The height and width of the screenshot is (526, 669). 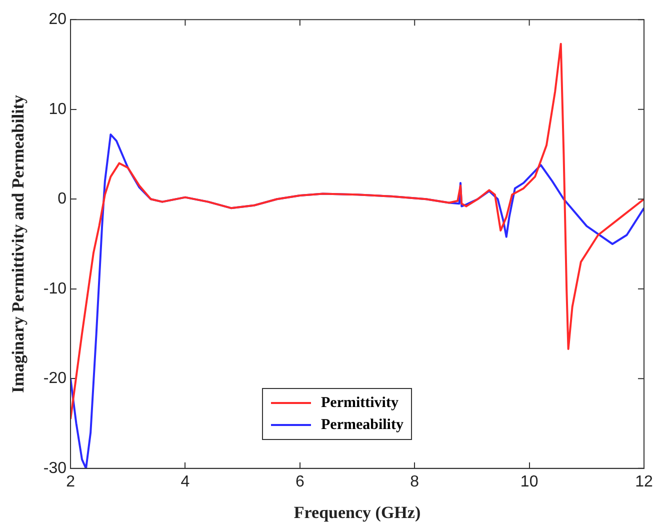 What do you see at coordinates (55, 289) in the screenshot?
I see `y-tick-label: -10` at bounding box center [55, 289].